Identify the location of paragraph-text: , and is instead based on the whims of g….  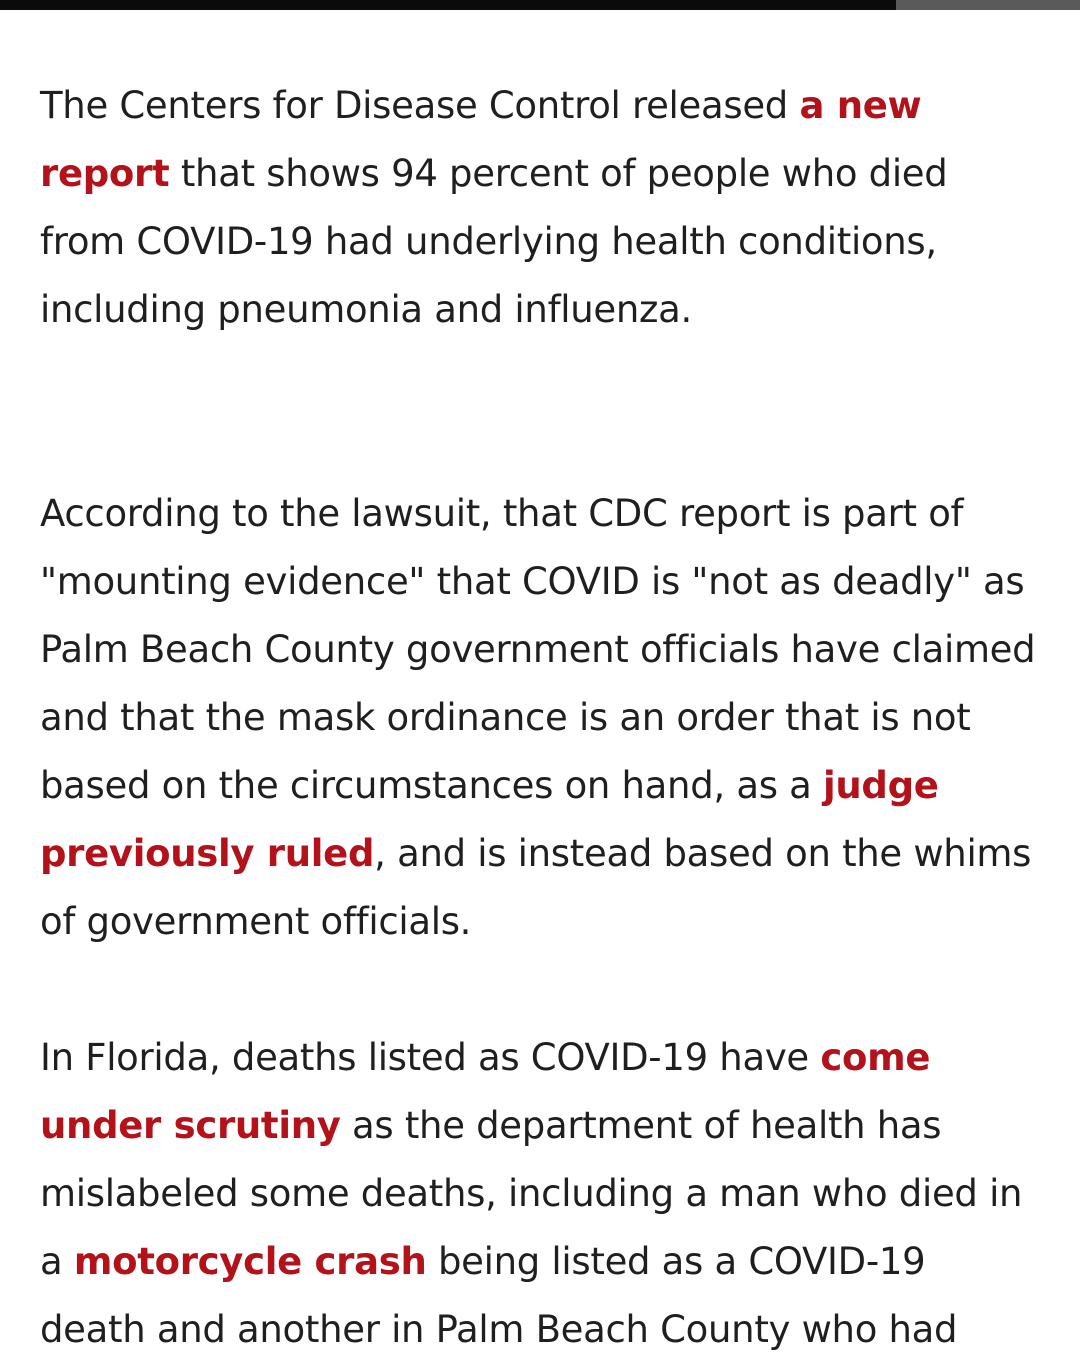
(536, 887).